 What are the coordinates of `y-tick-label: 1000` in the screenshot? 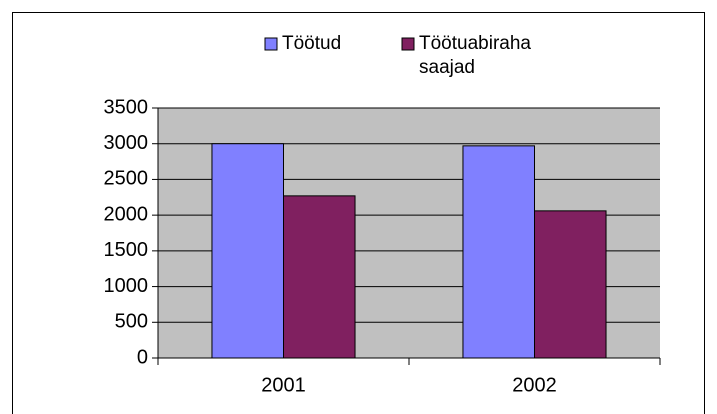 It's located at (126, 286).